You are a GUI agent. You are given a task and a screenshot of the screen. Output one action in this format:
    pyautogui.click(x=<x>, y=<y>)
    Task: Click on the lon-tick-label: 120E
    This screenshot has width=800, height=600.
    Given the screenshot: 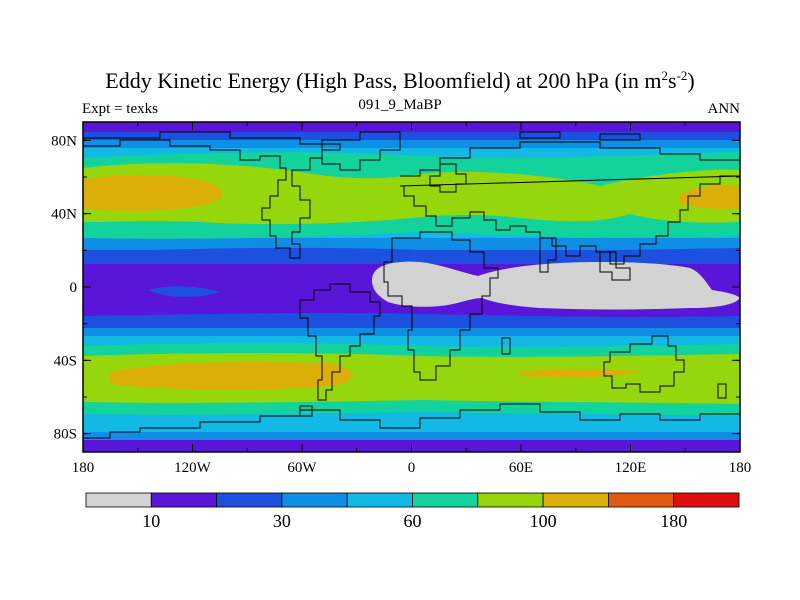 What is the action you would take?
    pyautogui.click(x=631, y=468)
    